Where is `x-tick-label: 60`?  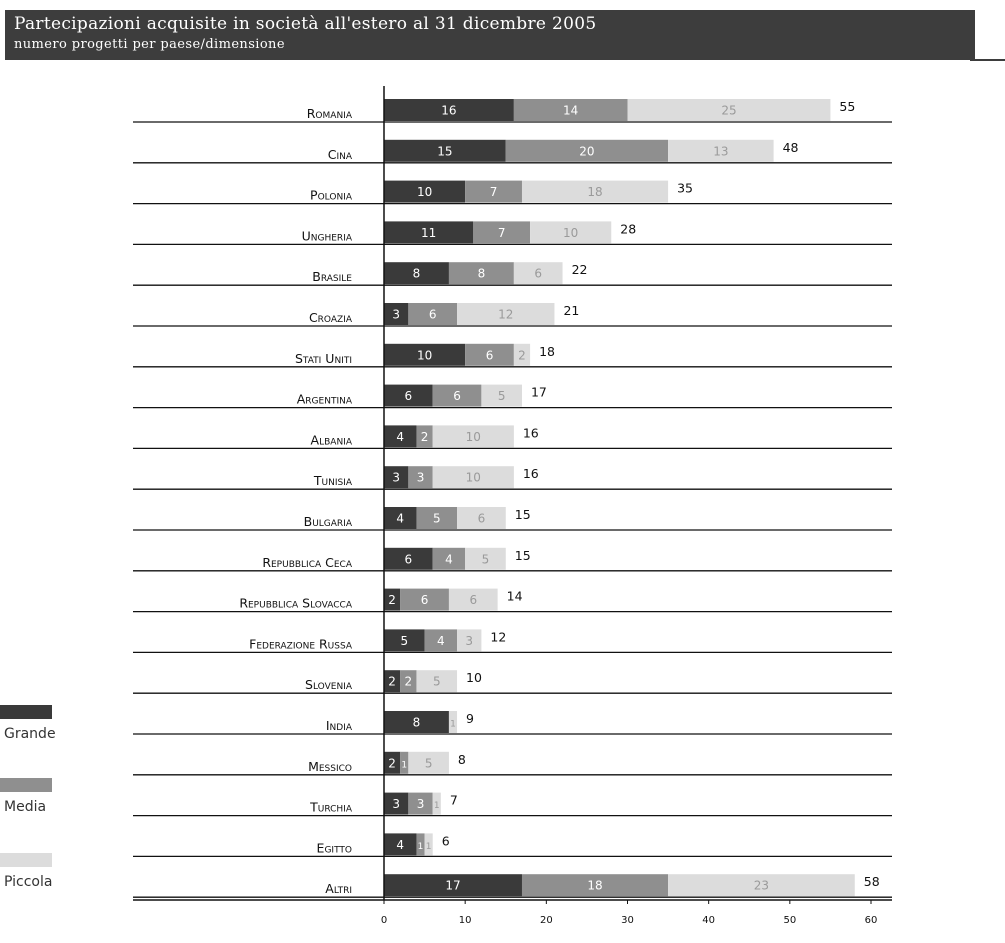 x-tick-label: 60 is located at coordinates (871, 920).